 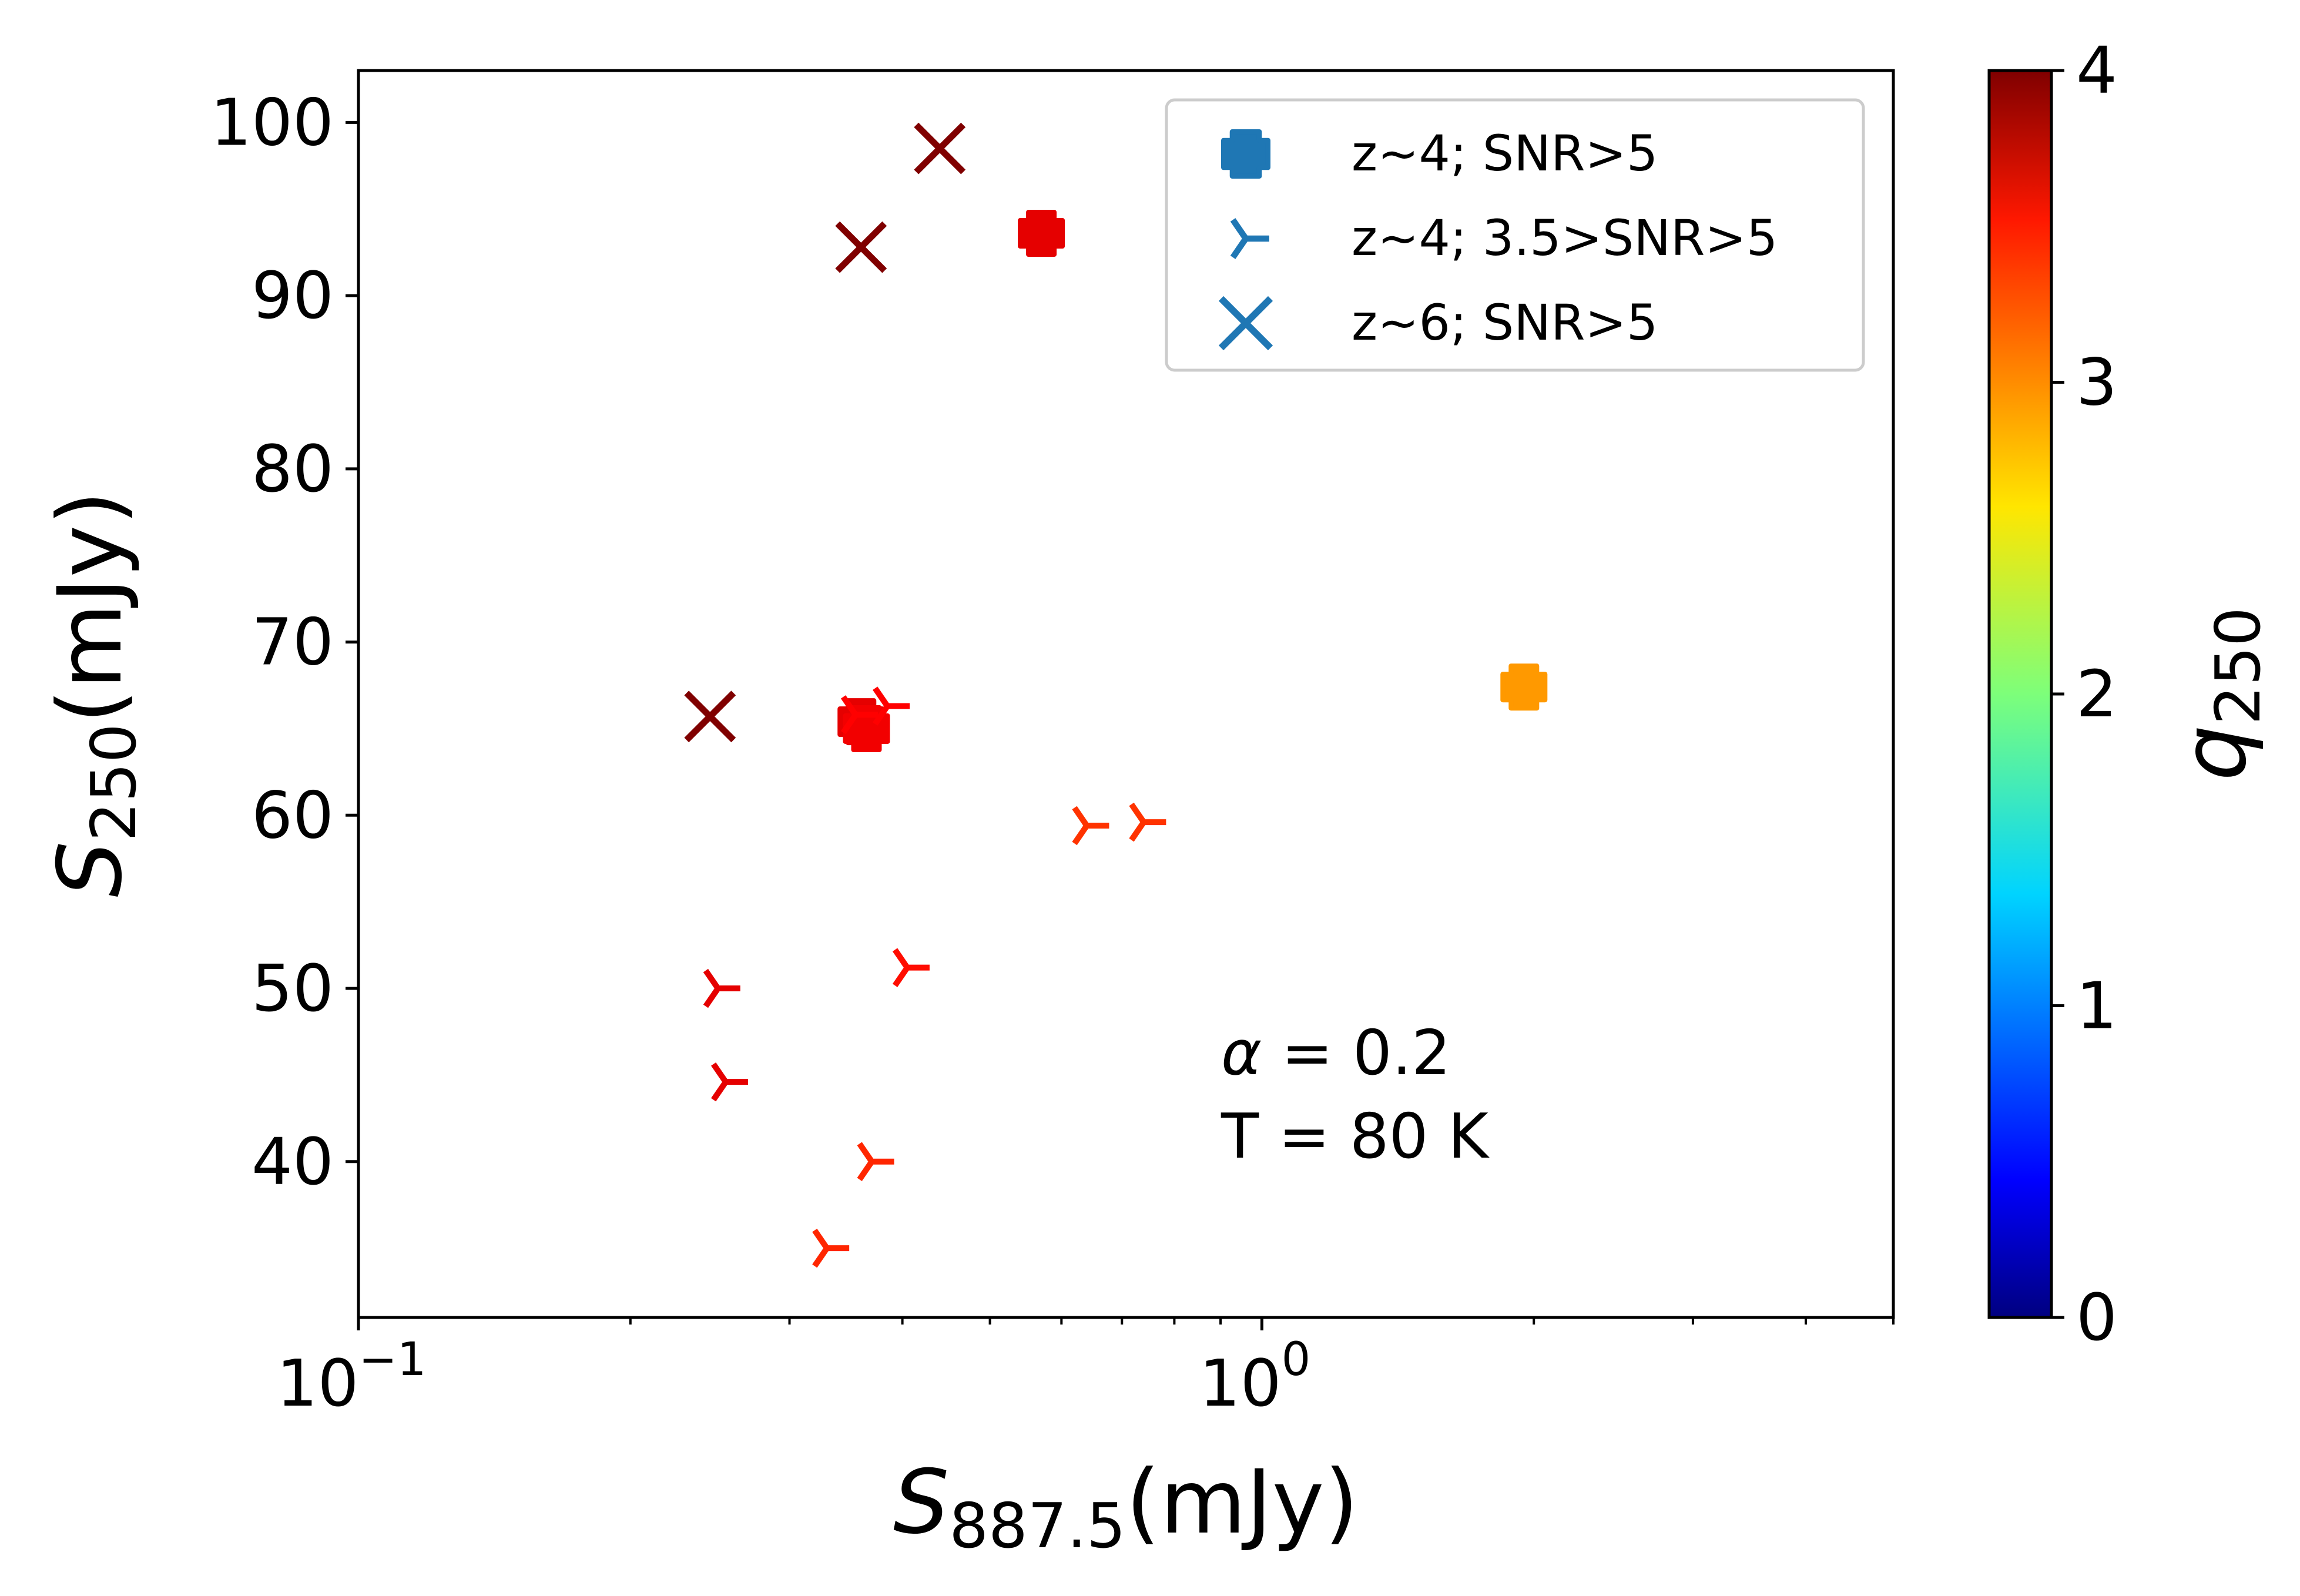 I want to click on colorbar-gradient, so click(x=2020, y=694).